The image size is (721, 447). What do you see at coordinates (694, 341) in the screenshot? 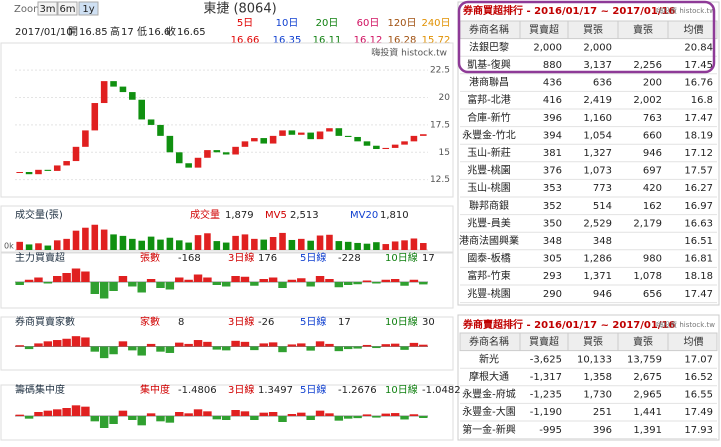
I see `column-header: 均價` at bounding box center [694, 341].